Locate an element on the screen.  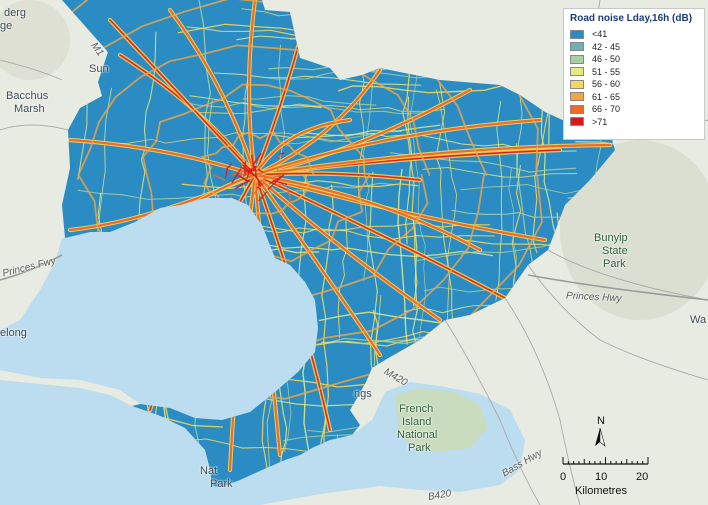
park-label-bunyip-state: State is located at coordinates (615, 251).